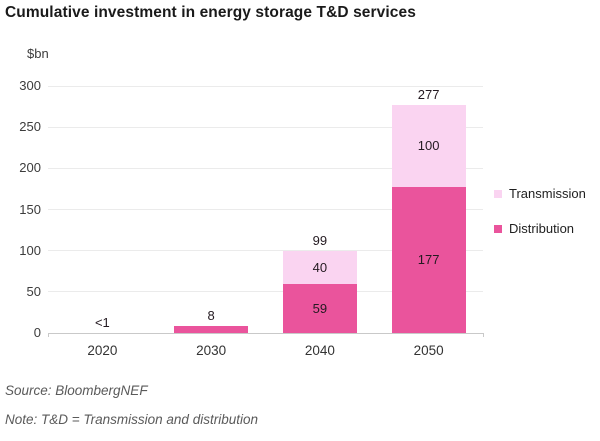 The image size is (600, 441). I want to click on y-tick-label: 150, so click(30, 209).